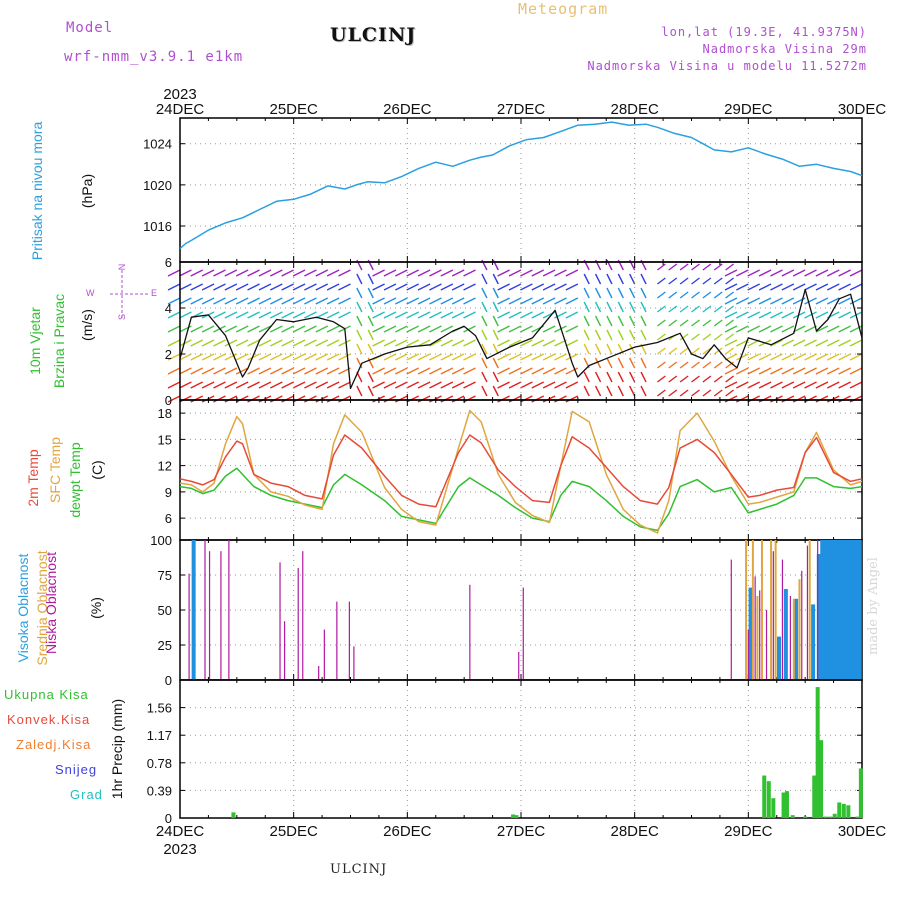 The width and height of the screenshot is (900, 900). Describe the element at coordinates (521, 109) in the screenshot. I see `top-date-label: 27DEC` at that location.